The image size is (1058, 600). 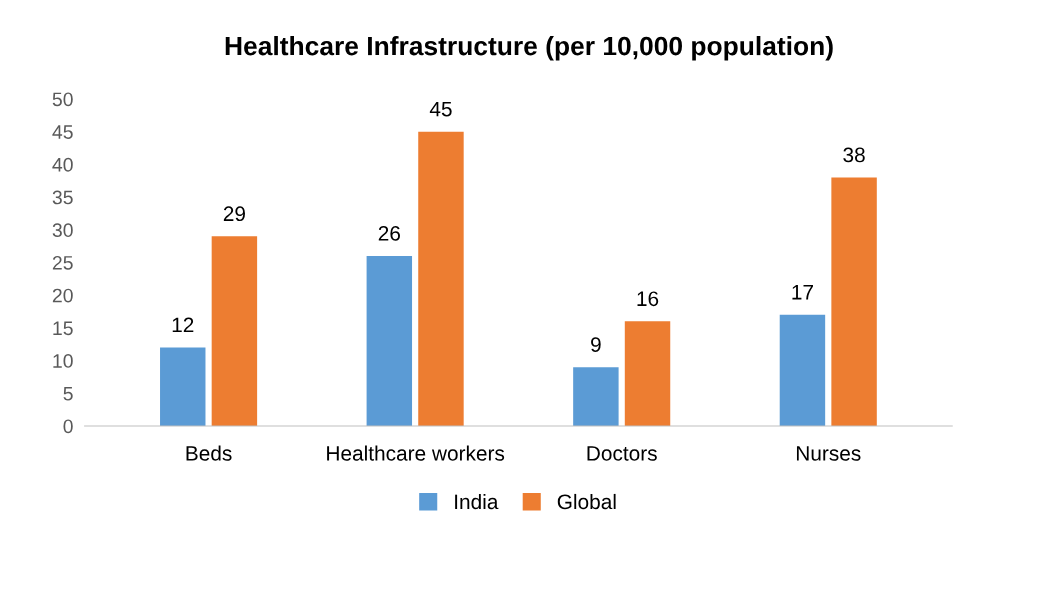 I want to click on y-tick-label: 5, so click(x=68, y=393).